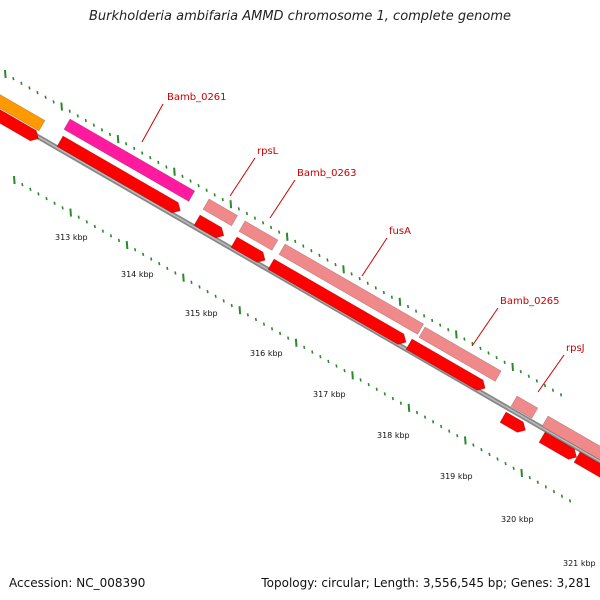  What do you see at coordinates (137, 274) in the screenshot?
I see `scale-label: 314 kbp` at bounding box center [137, 274].